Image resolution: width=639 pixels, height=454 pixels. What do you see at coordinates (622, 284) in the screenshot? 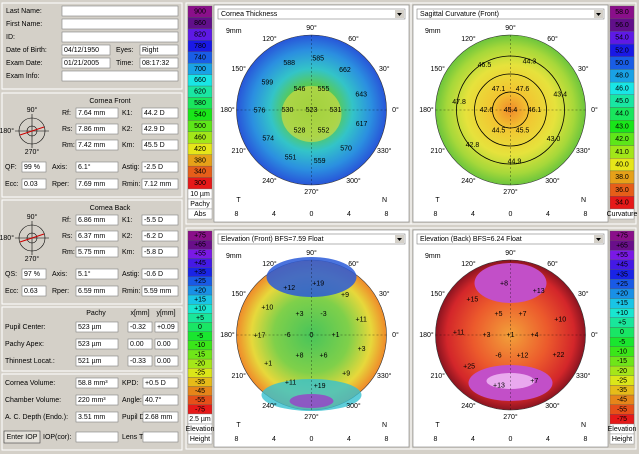
I see `scale-label: +25` at bounding box center [622, 284].